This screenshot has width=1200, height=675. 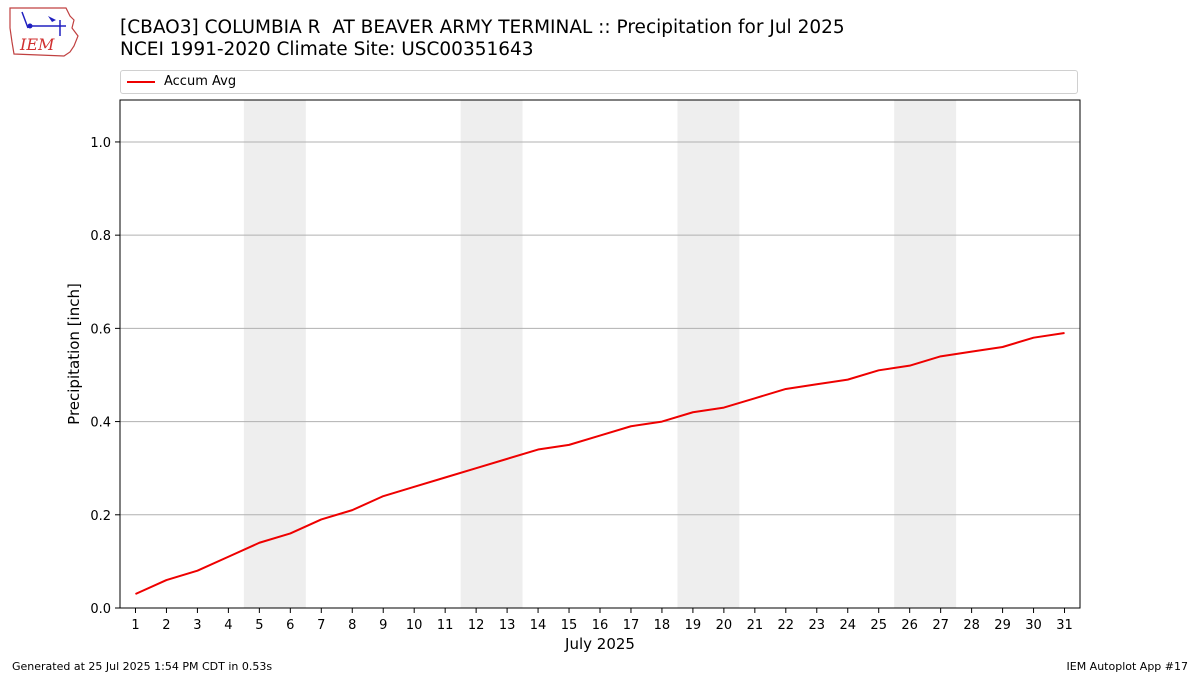 I want to click on x-tick-label-28: 28, so click(x=971, y=625).